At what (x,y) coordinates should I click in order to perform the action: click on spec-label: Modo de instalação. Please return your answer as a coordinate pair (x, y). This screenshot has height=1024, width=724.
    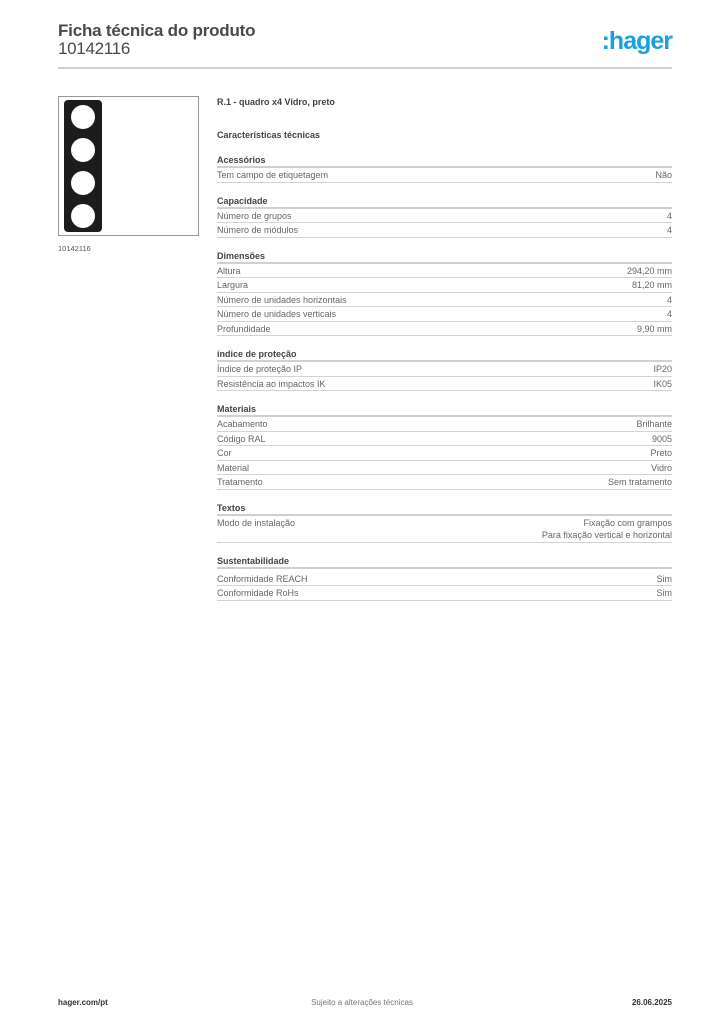
    Looking at the image, I should click on (256, 522).